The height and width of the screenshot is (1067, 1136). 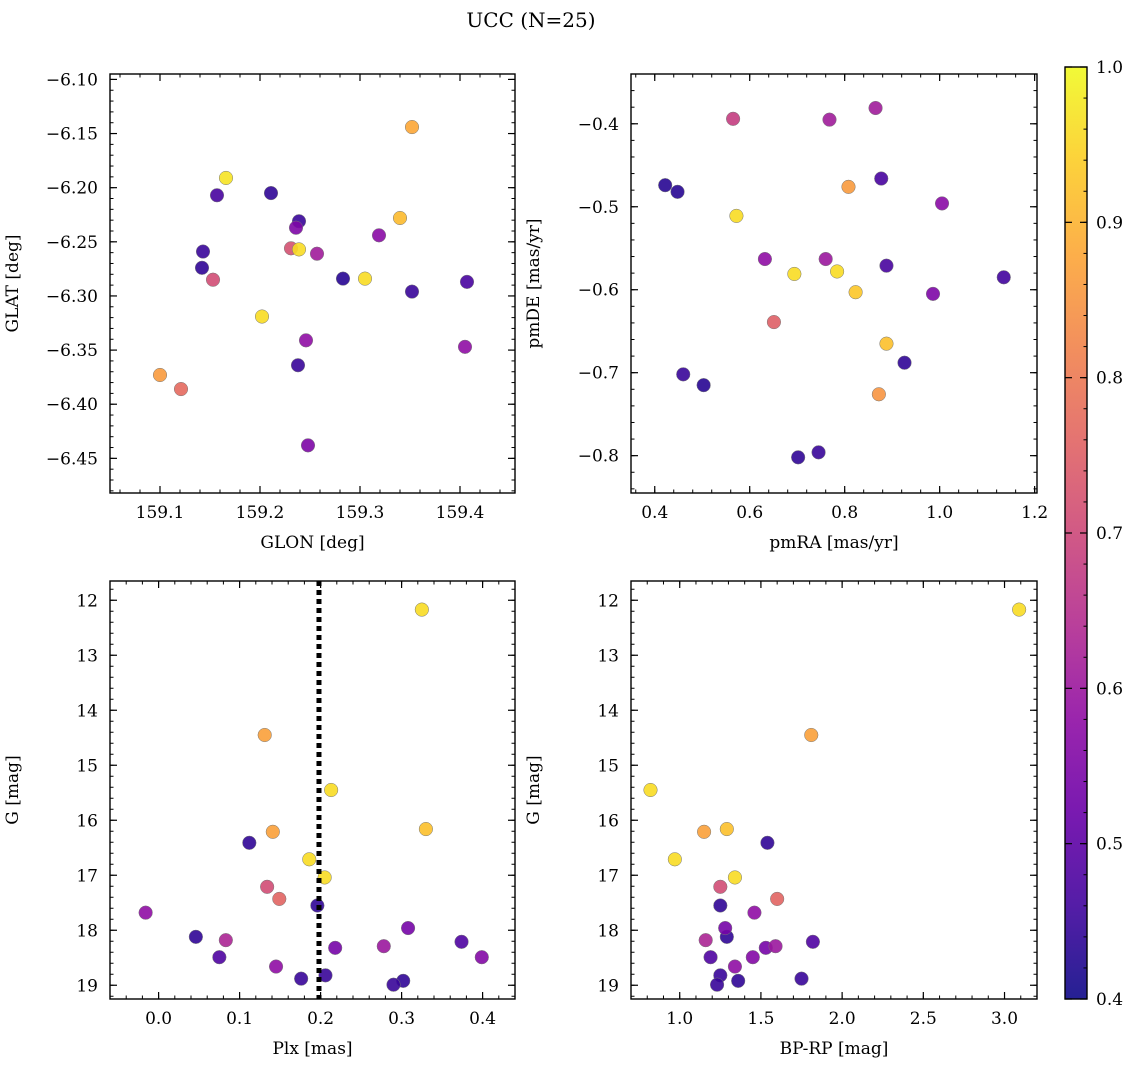 I want to click on y-tick-label: 15, so click(x=608, y=766).